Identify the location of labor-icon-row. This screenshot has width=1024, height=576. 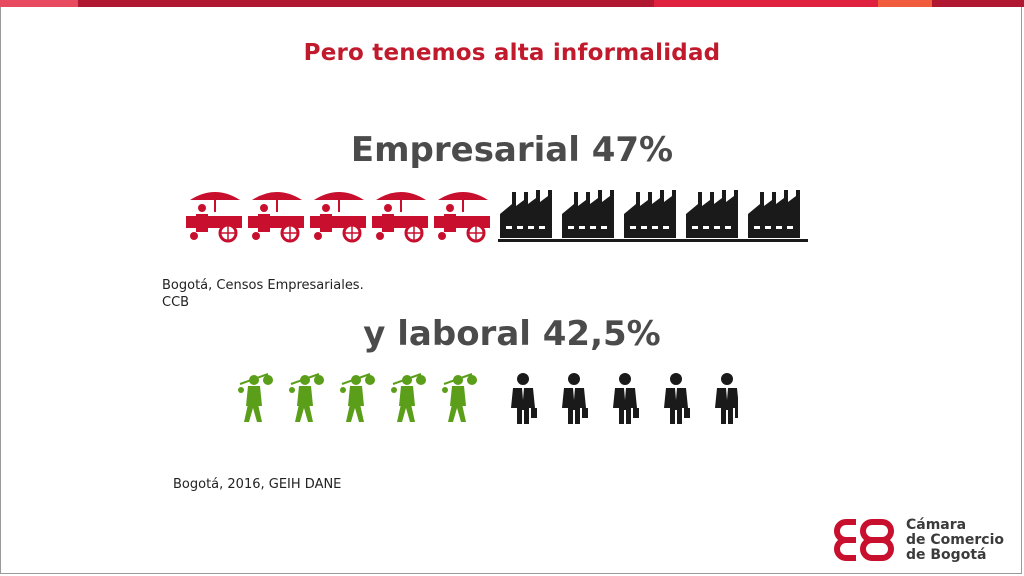
(488, 398).